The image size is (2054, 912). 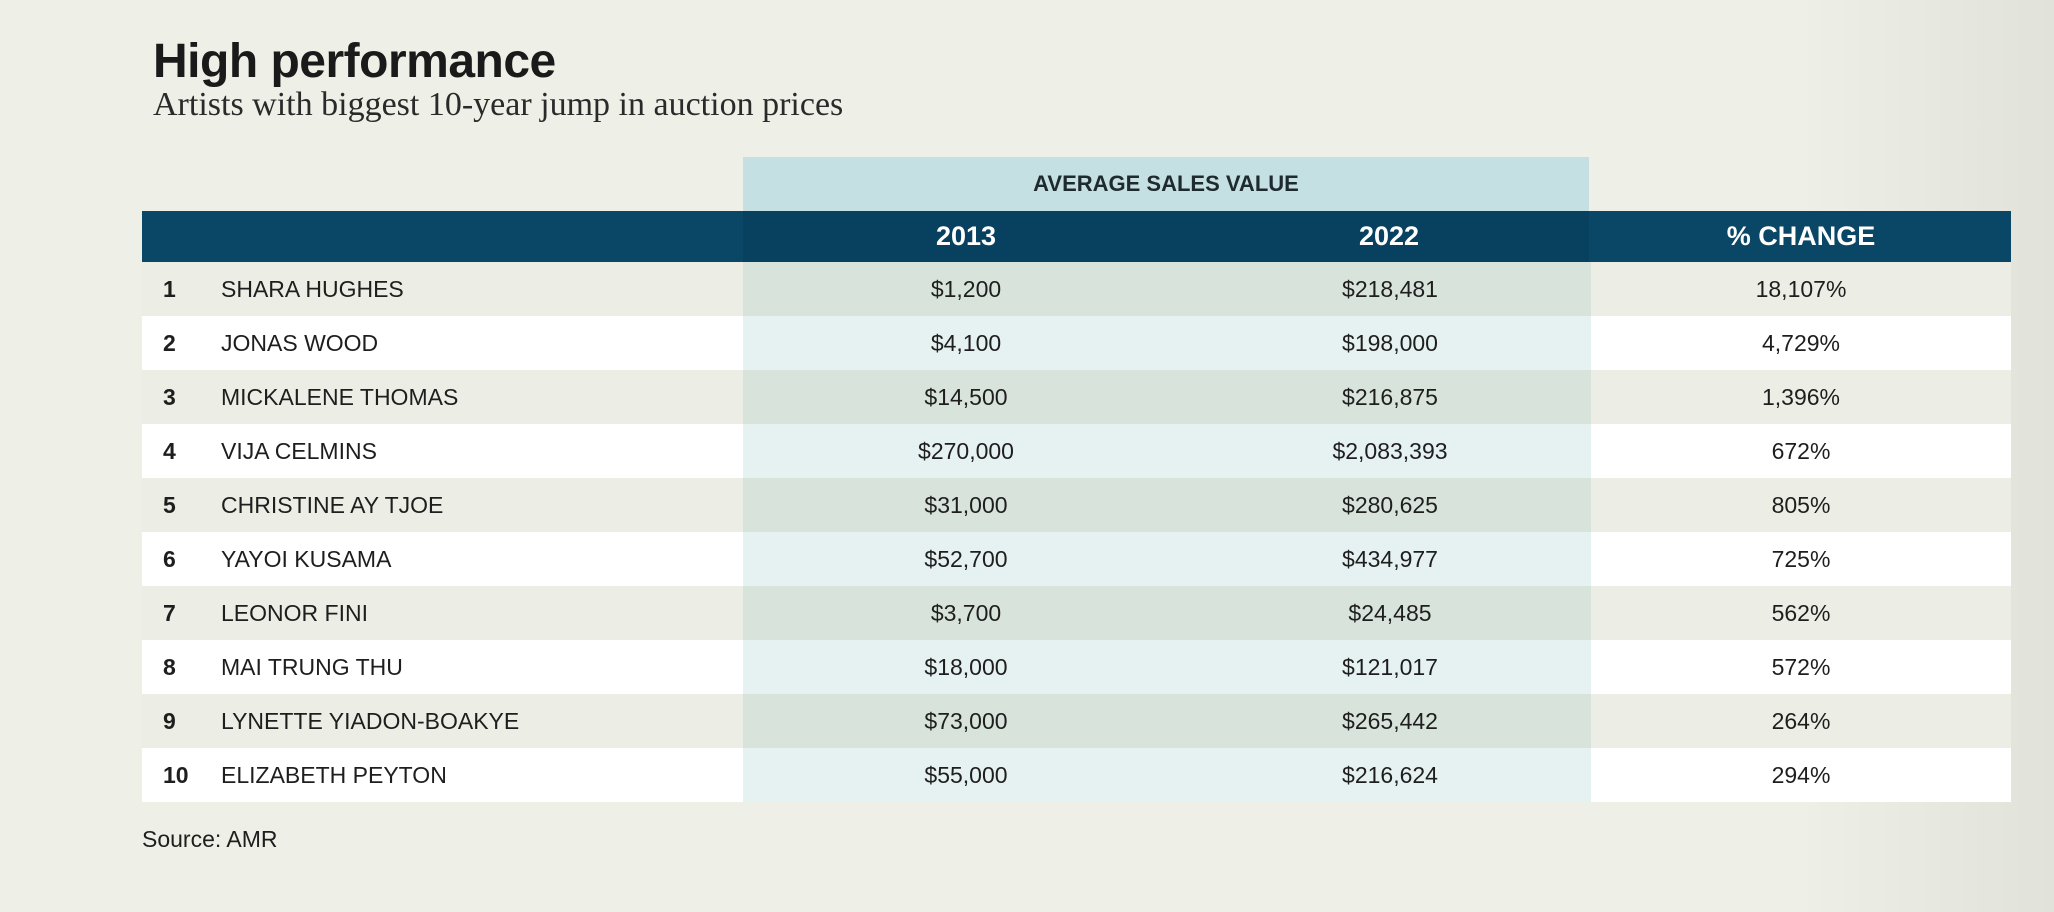 I want to click on table-row: 1 SHARA HUGHES $1,200 $218,481 18,107%, so click(x=1076, y=289).